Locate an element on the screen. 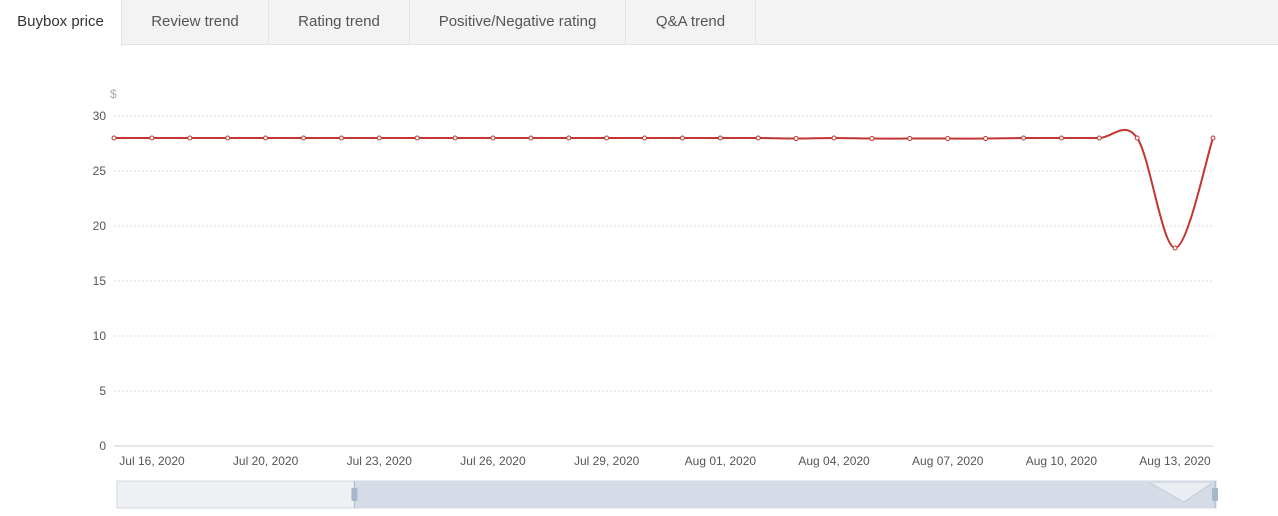 The height and width of the screenshot is (516, 1278). y-tick-label: 15 is located at coordinates (100, 281).